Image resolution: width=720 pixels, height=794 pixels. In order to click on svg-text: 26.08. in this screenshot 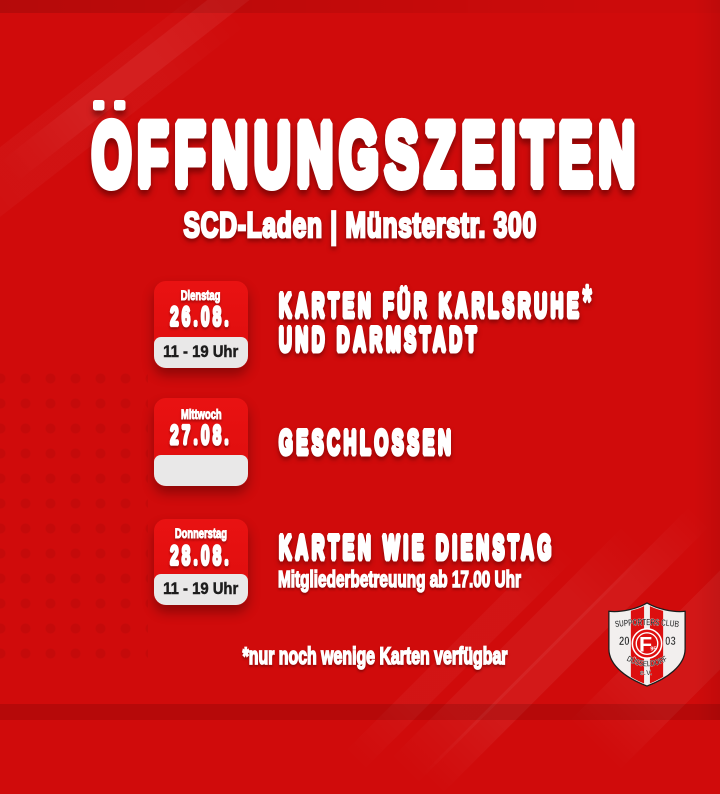, I will do `click(201, 316)`.